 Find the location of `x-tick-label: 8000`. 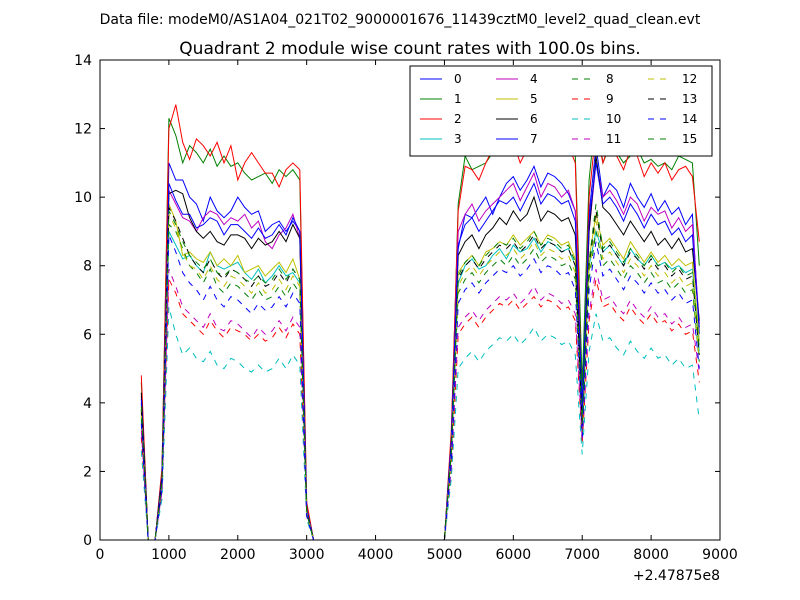

x-tick-label: 8000 is located at coordinates (651, 555).